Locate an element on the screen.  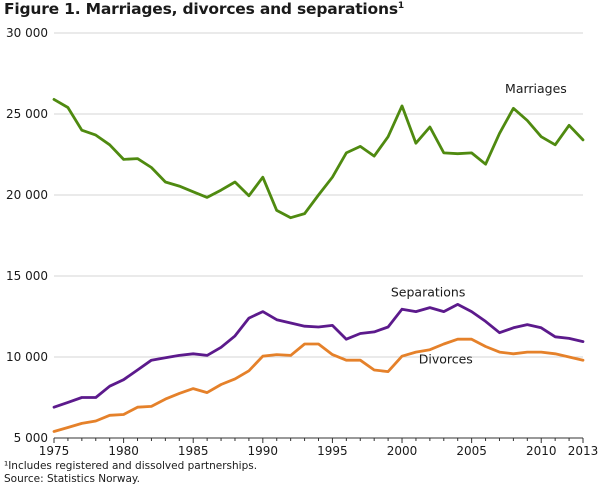
y-tick-label: 10 000 is located at coordinates (27, 357).